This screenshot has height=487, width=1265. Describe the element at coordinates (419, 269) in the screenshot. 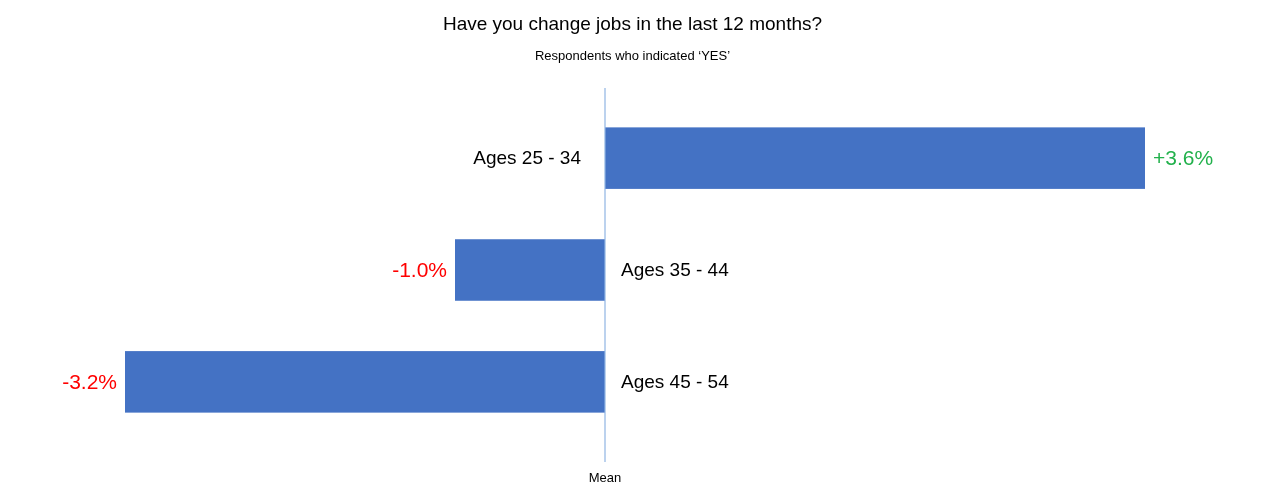

I see `data-label: -1.0%` at that location.